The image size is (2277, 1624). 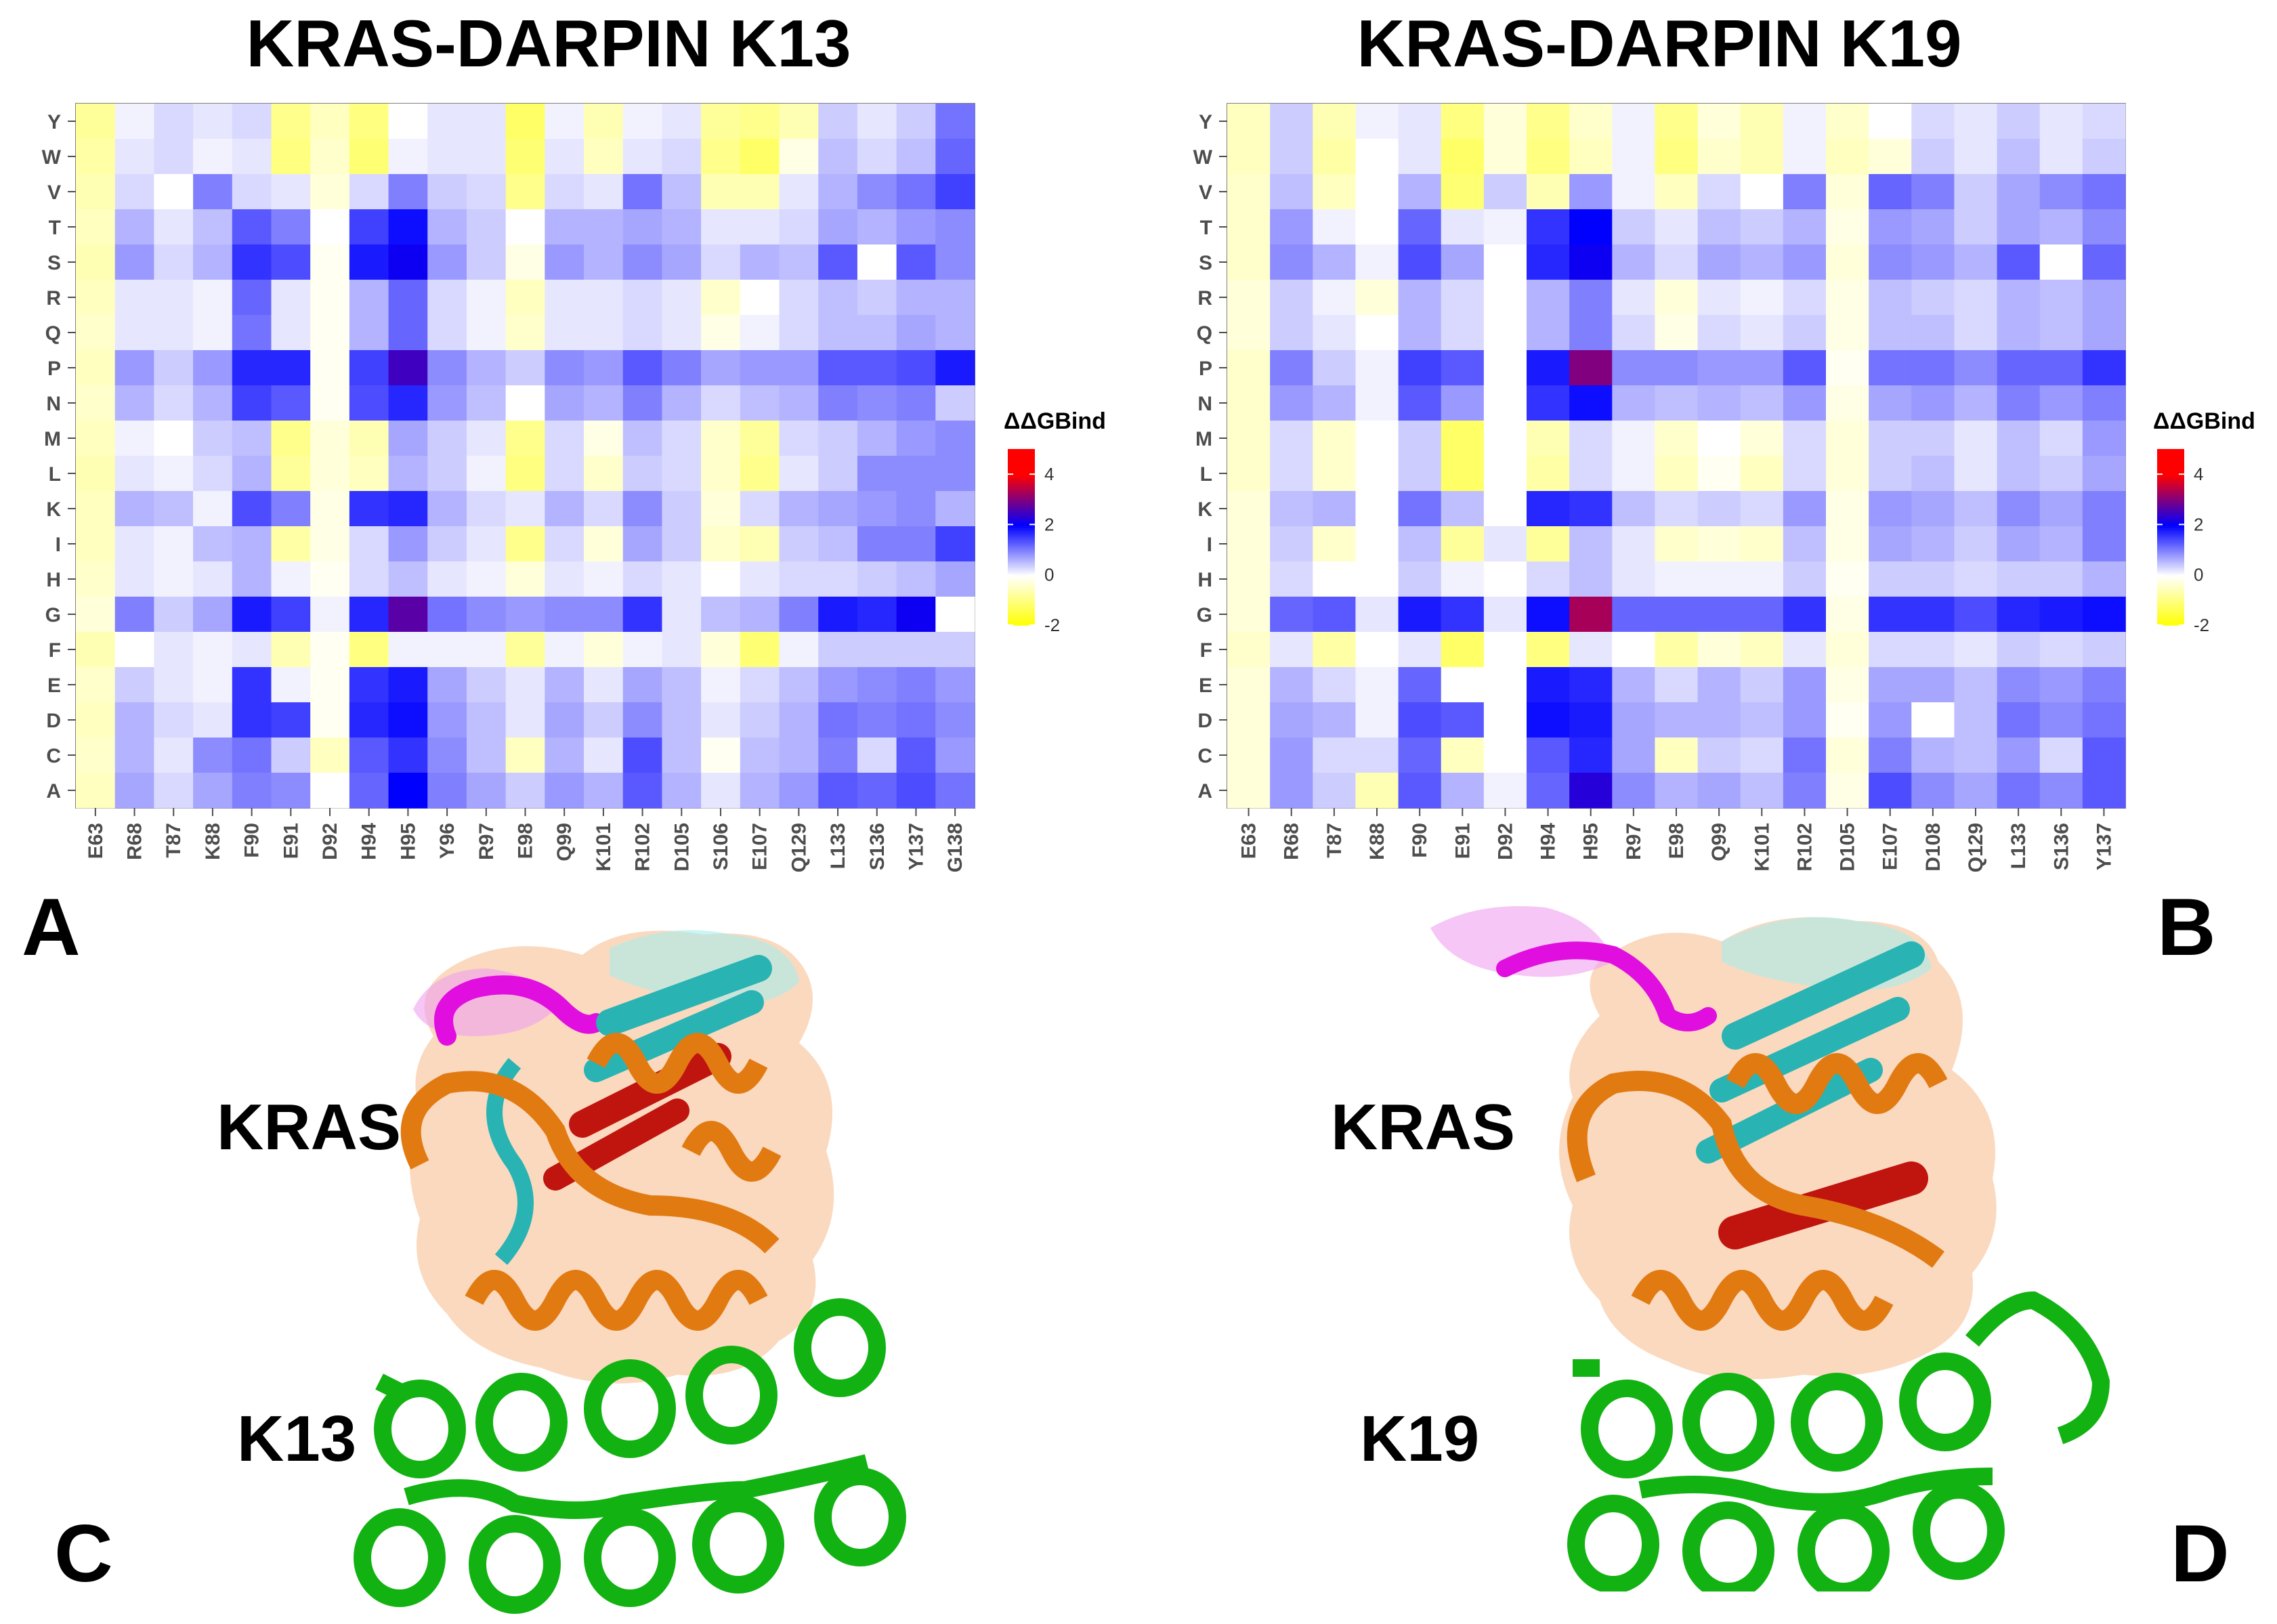 I want to click on x-tick-label: D92, so click(x=1505, y=841).